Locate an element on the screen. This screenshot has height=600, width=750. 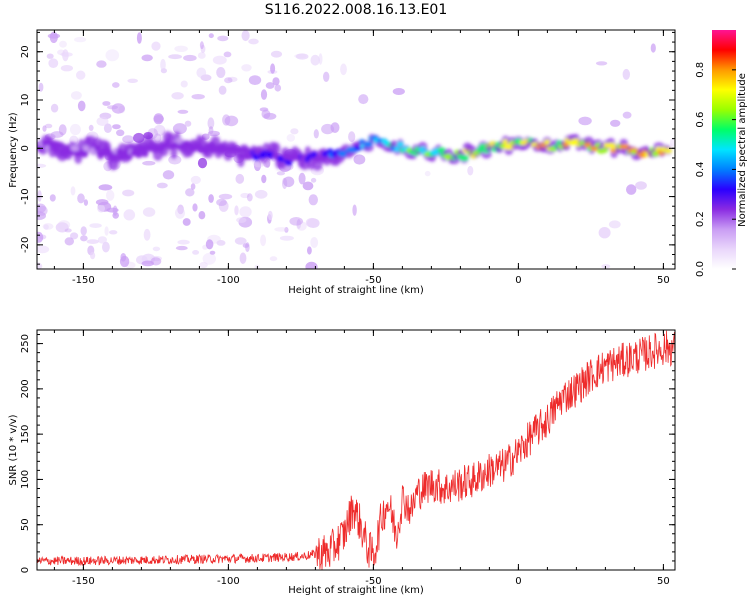
x-tick-label: -150 is located at coordinates (83, 280).